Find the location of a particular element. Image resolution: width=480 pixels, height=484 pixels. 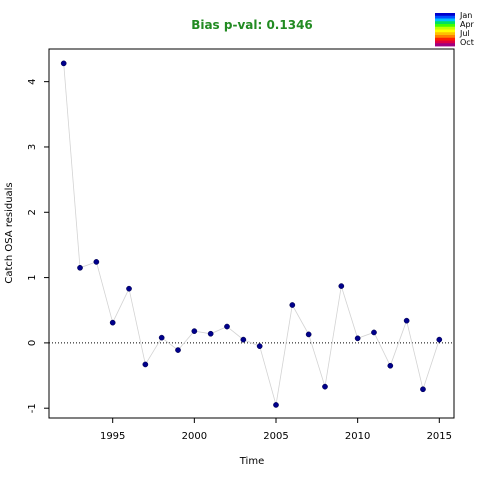

y-tick-label: 2 is located at coordinates (32, 212).